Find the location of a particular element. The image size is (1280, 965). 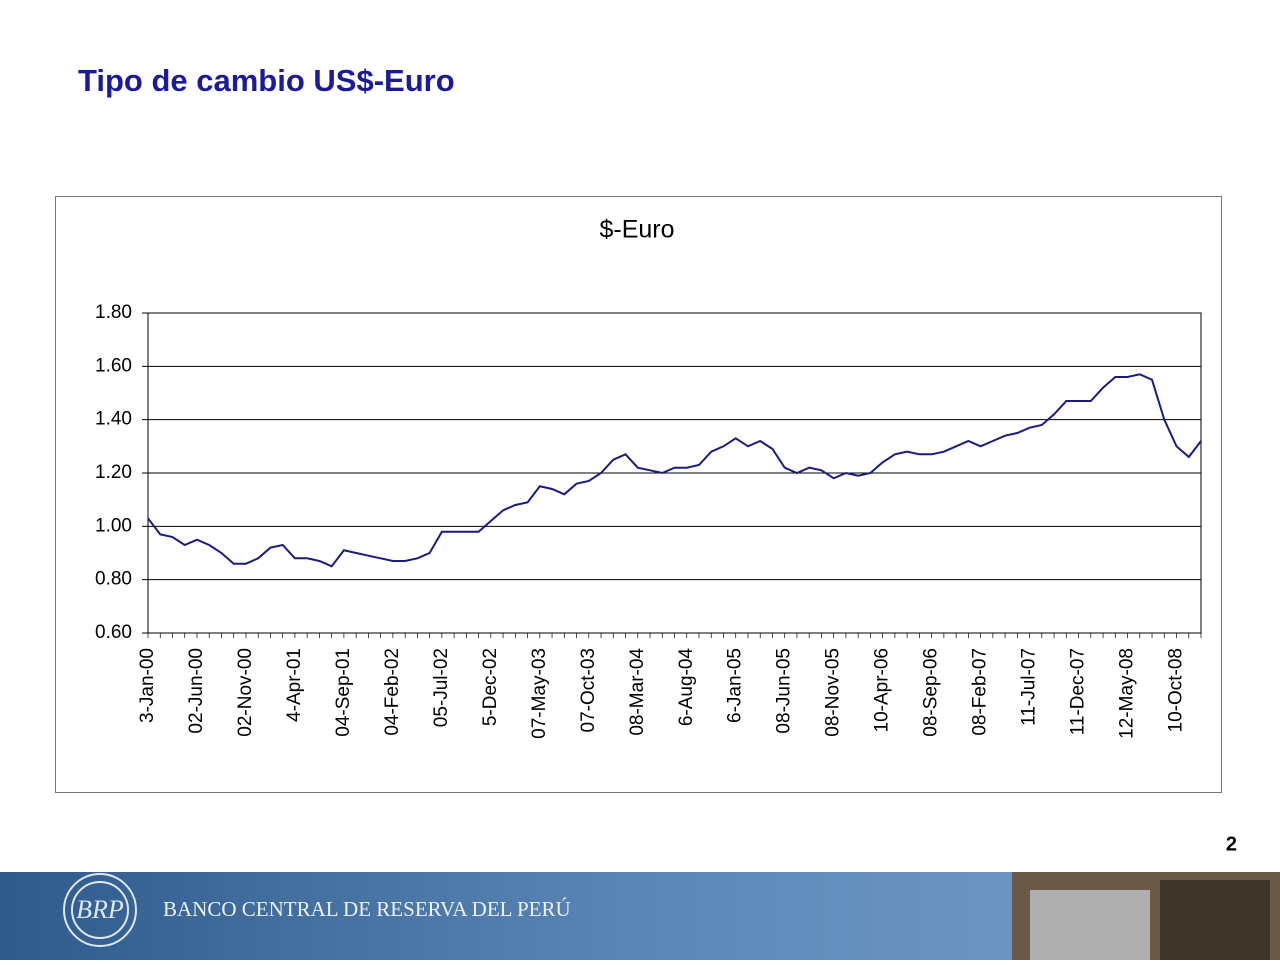

x-tick-label: 11-Jul-07 is located at coordinates (1029, 687).